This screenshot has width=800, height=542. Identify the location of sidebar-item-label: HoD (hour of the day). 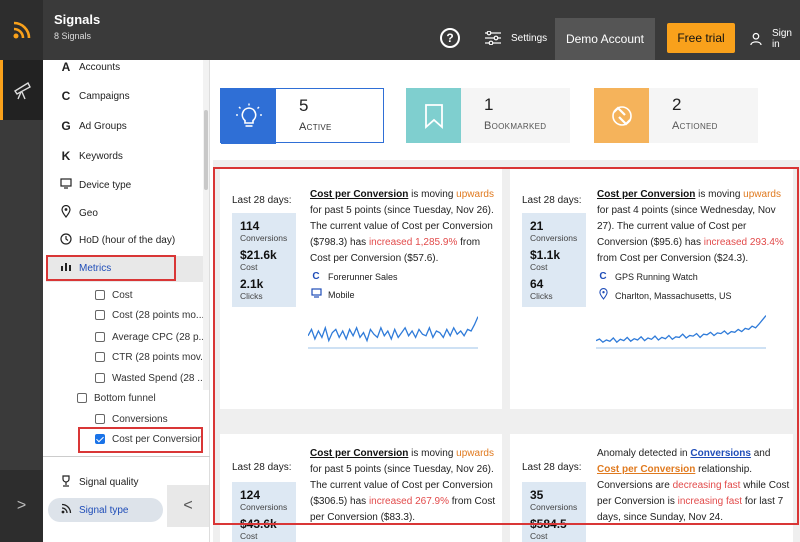
(127, 240).